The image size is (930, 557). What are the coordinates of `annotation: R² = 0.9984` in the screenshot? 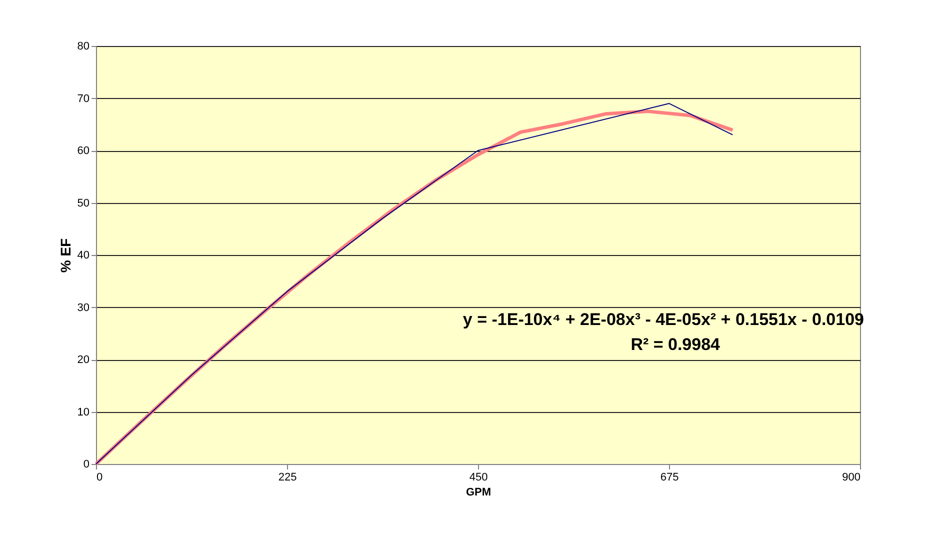 It's located at (675, 344).